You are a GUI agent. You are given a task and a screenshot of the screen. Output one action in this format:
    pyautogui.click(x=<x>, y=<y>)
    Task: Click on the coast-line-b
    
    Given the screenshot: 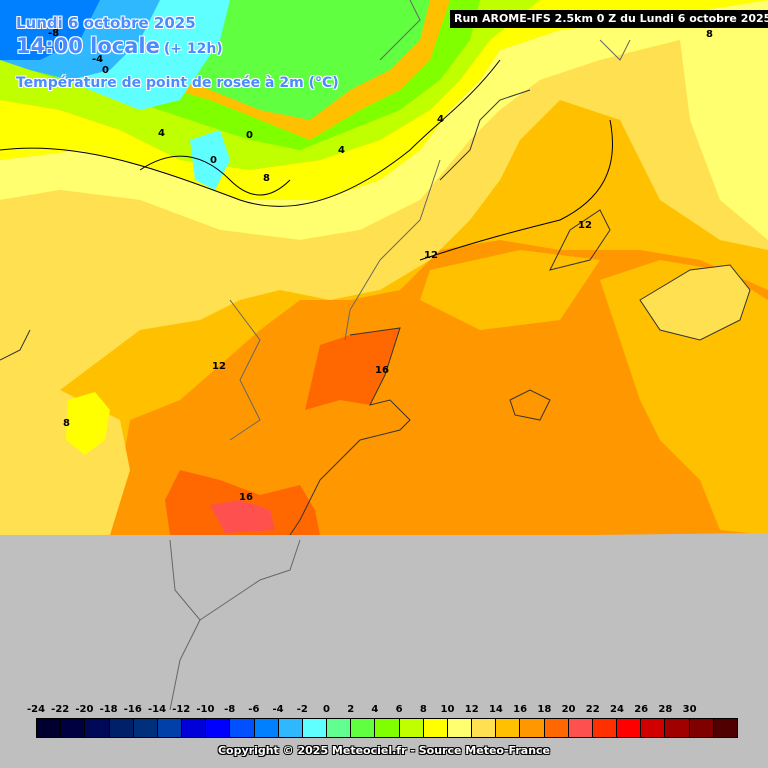 What is the action you would take?
    pyautogui.click(x=530, y=405)
    